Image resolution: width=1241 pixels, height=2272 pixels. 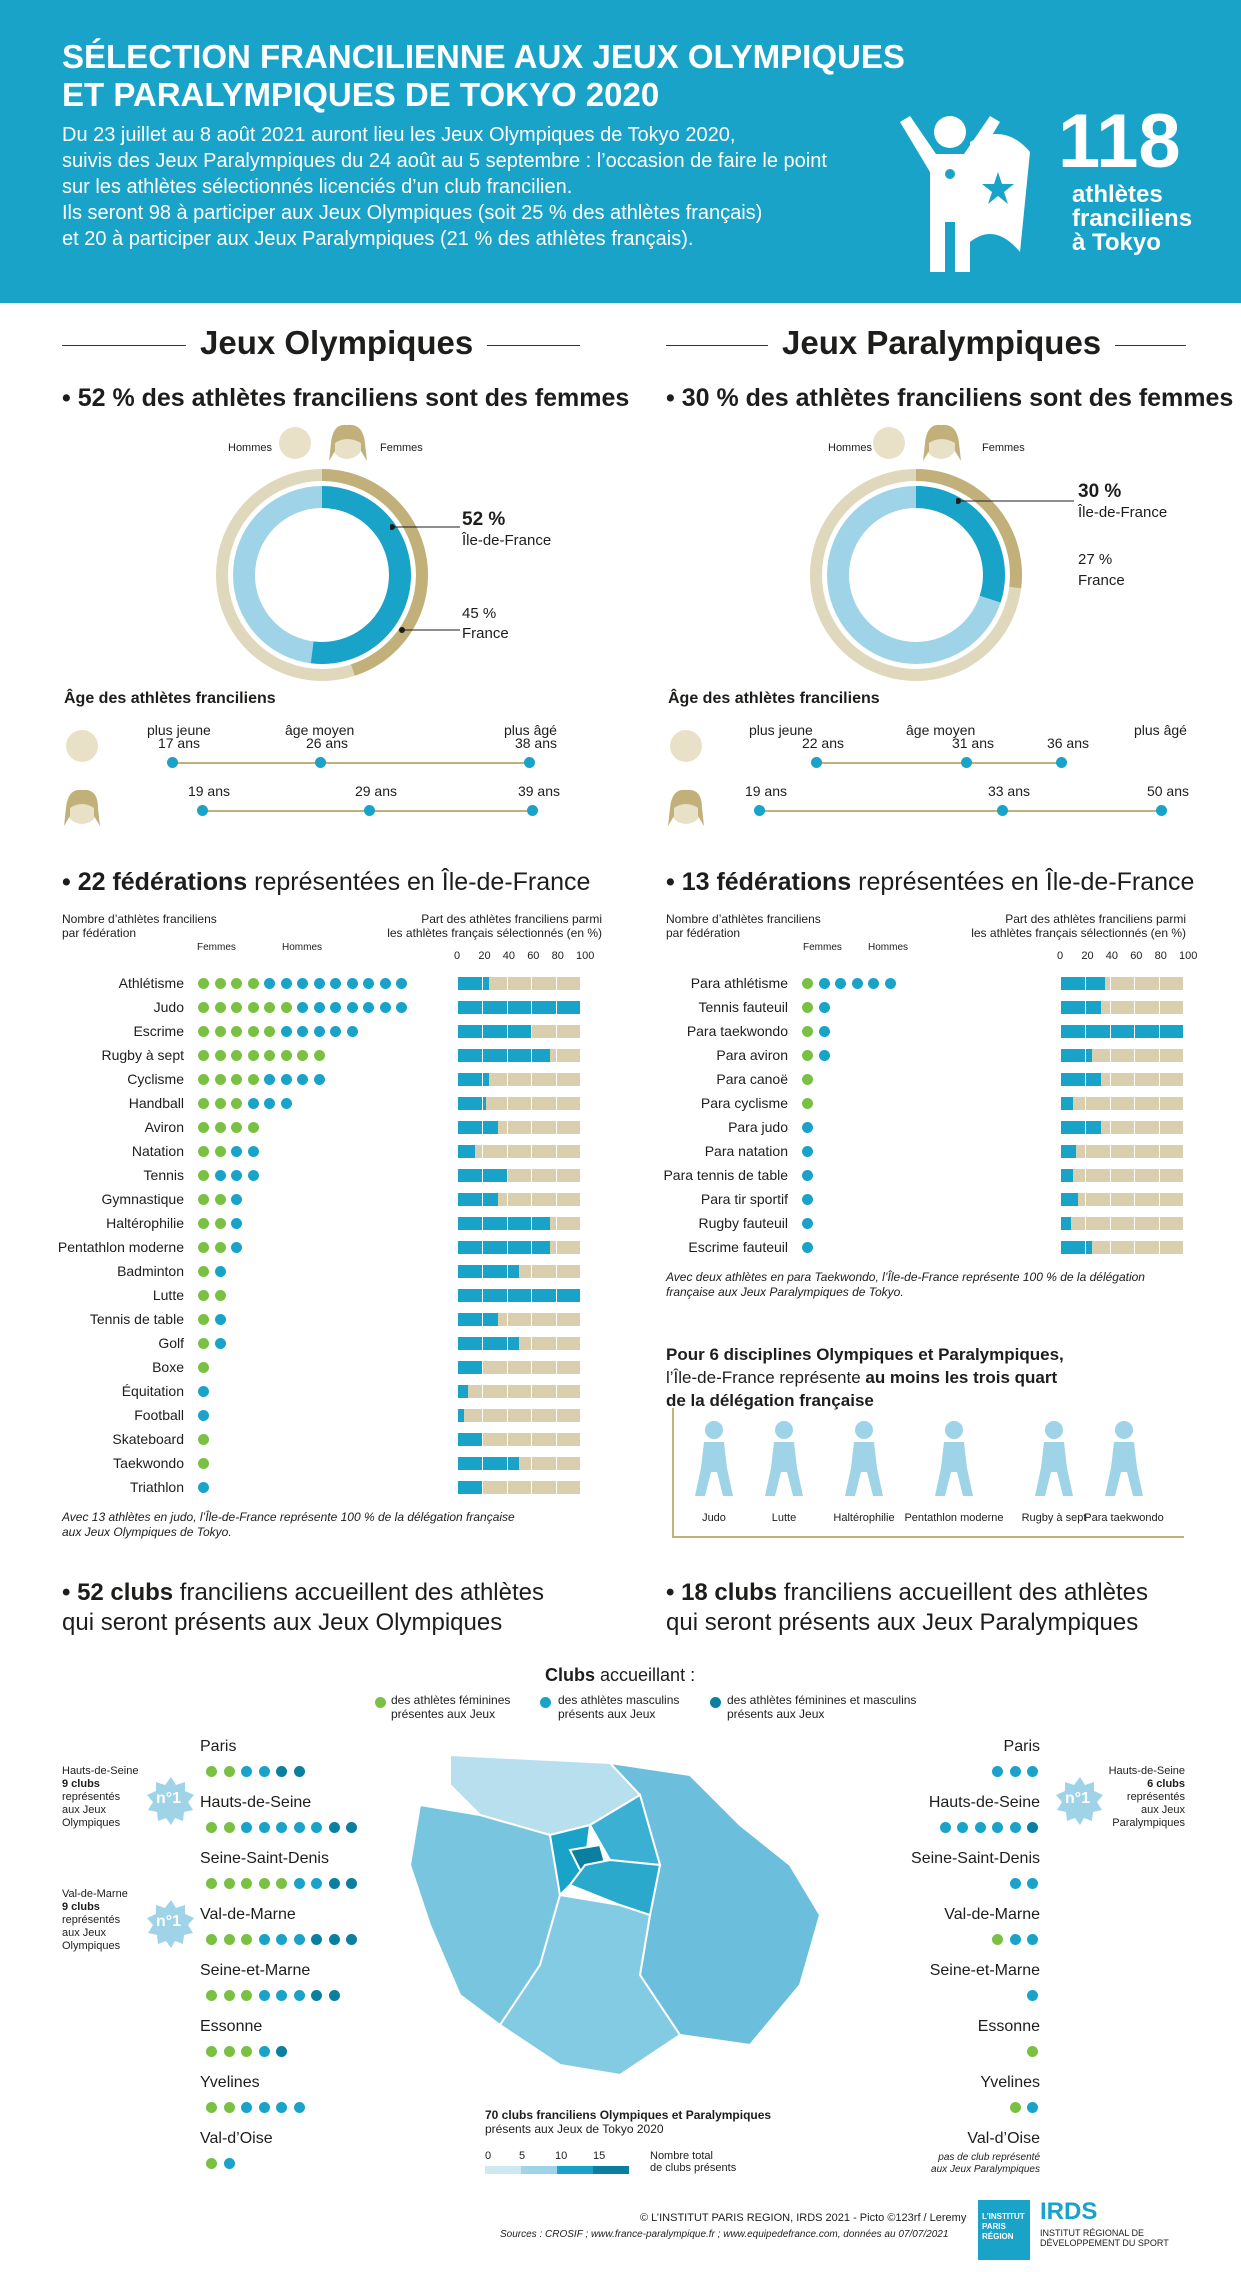 I want to click on scale-label: Nombre total de clubs présents, so click(x=693, y=2162).